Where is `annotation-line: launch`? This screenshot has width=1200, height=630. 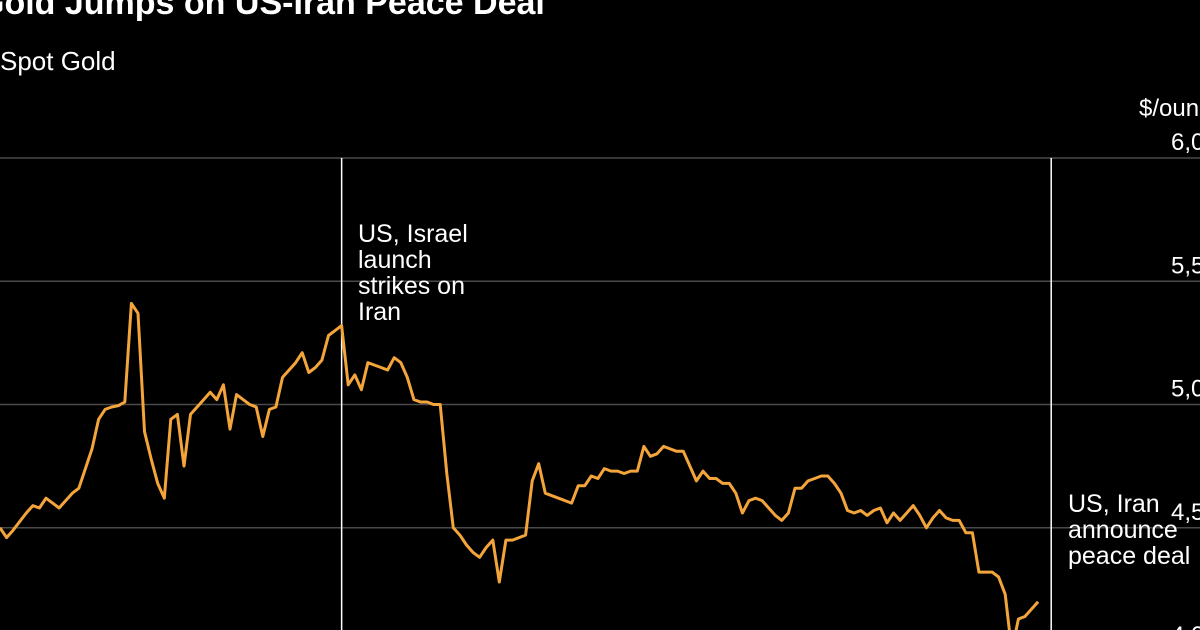 annotation-line: launch is located at coordinates (395, 260).